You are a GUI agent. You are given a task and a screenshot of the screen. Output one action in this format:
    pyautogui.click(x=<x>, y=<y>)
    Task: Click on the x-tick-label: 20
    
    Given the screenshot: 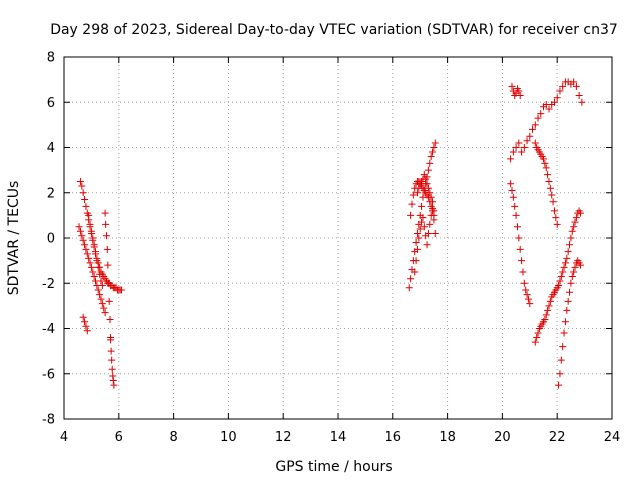 What is the action you would take?
    pyautogui.click(x=502, y=437)
    